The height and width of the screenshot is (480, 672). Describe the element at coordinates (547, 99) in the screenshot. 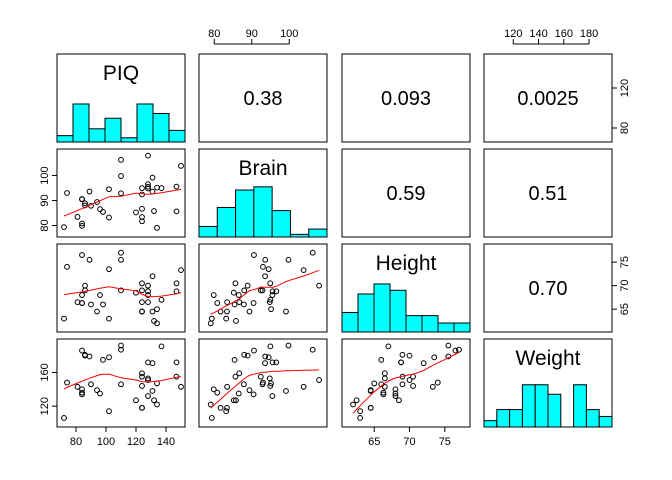

I see `correlation-piq-weight: 0.0025` at that location.